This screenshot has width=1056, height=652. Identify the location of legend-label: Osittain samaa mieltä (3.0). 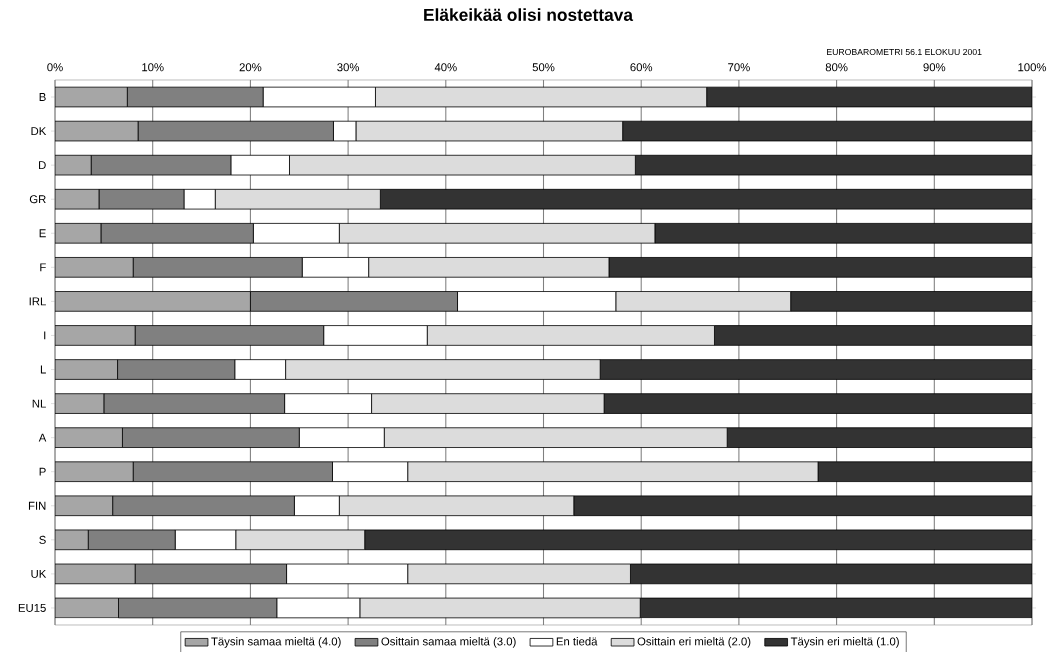
(448, 642).